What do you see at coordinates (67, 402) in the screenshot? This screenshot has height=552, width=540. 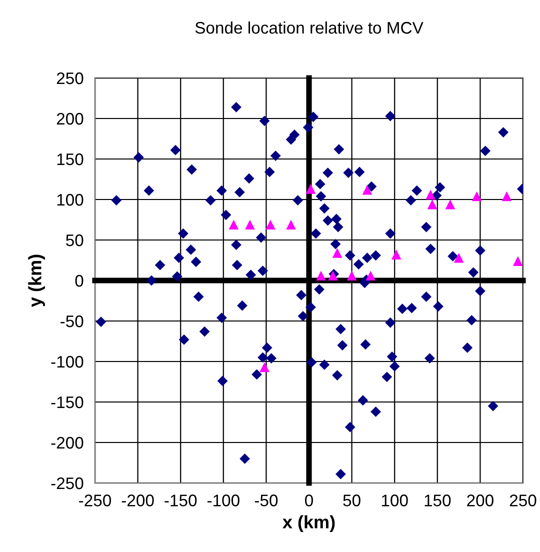 I see `y-tick-label: -150` at bounding box center [67, 402].